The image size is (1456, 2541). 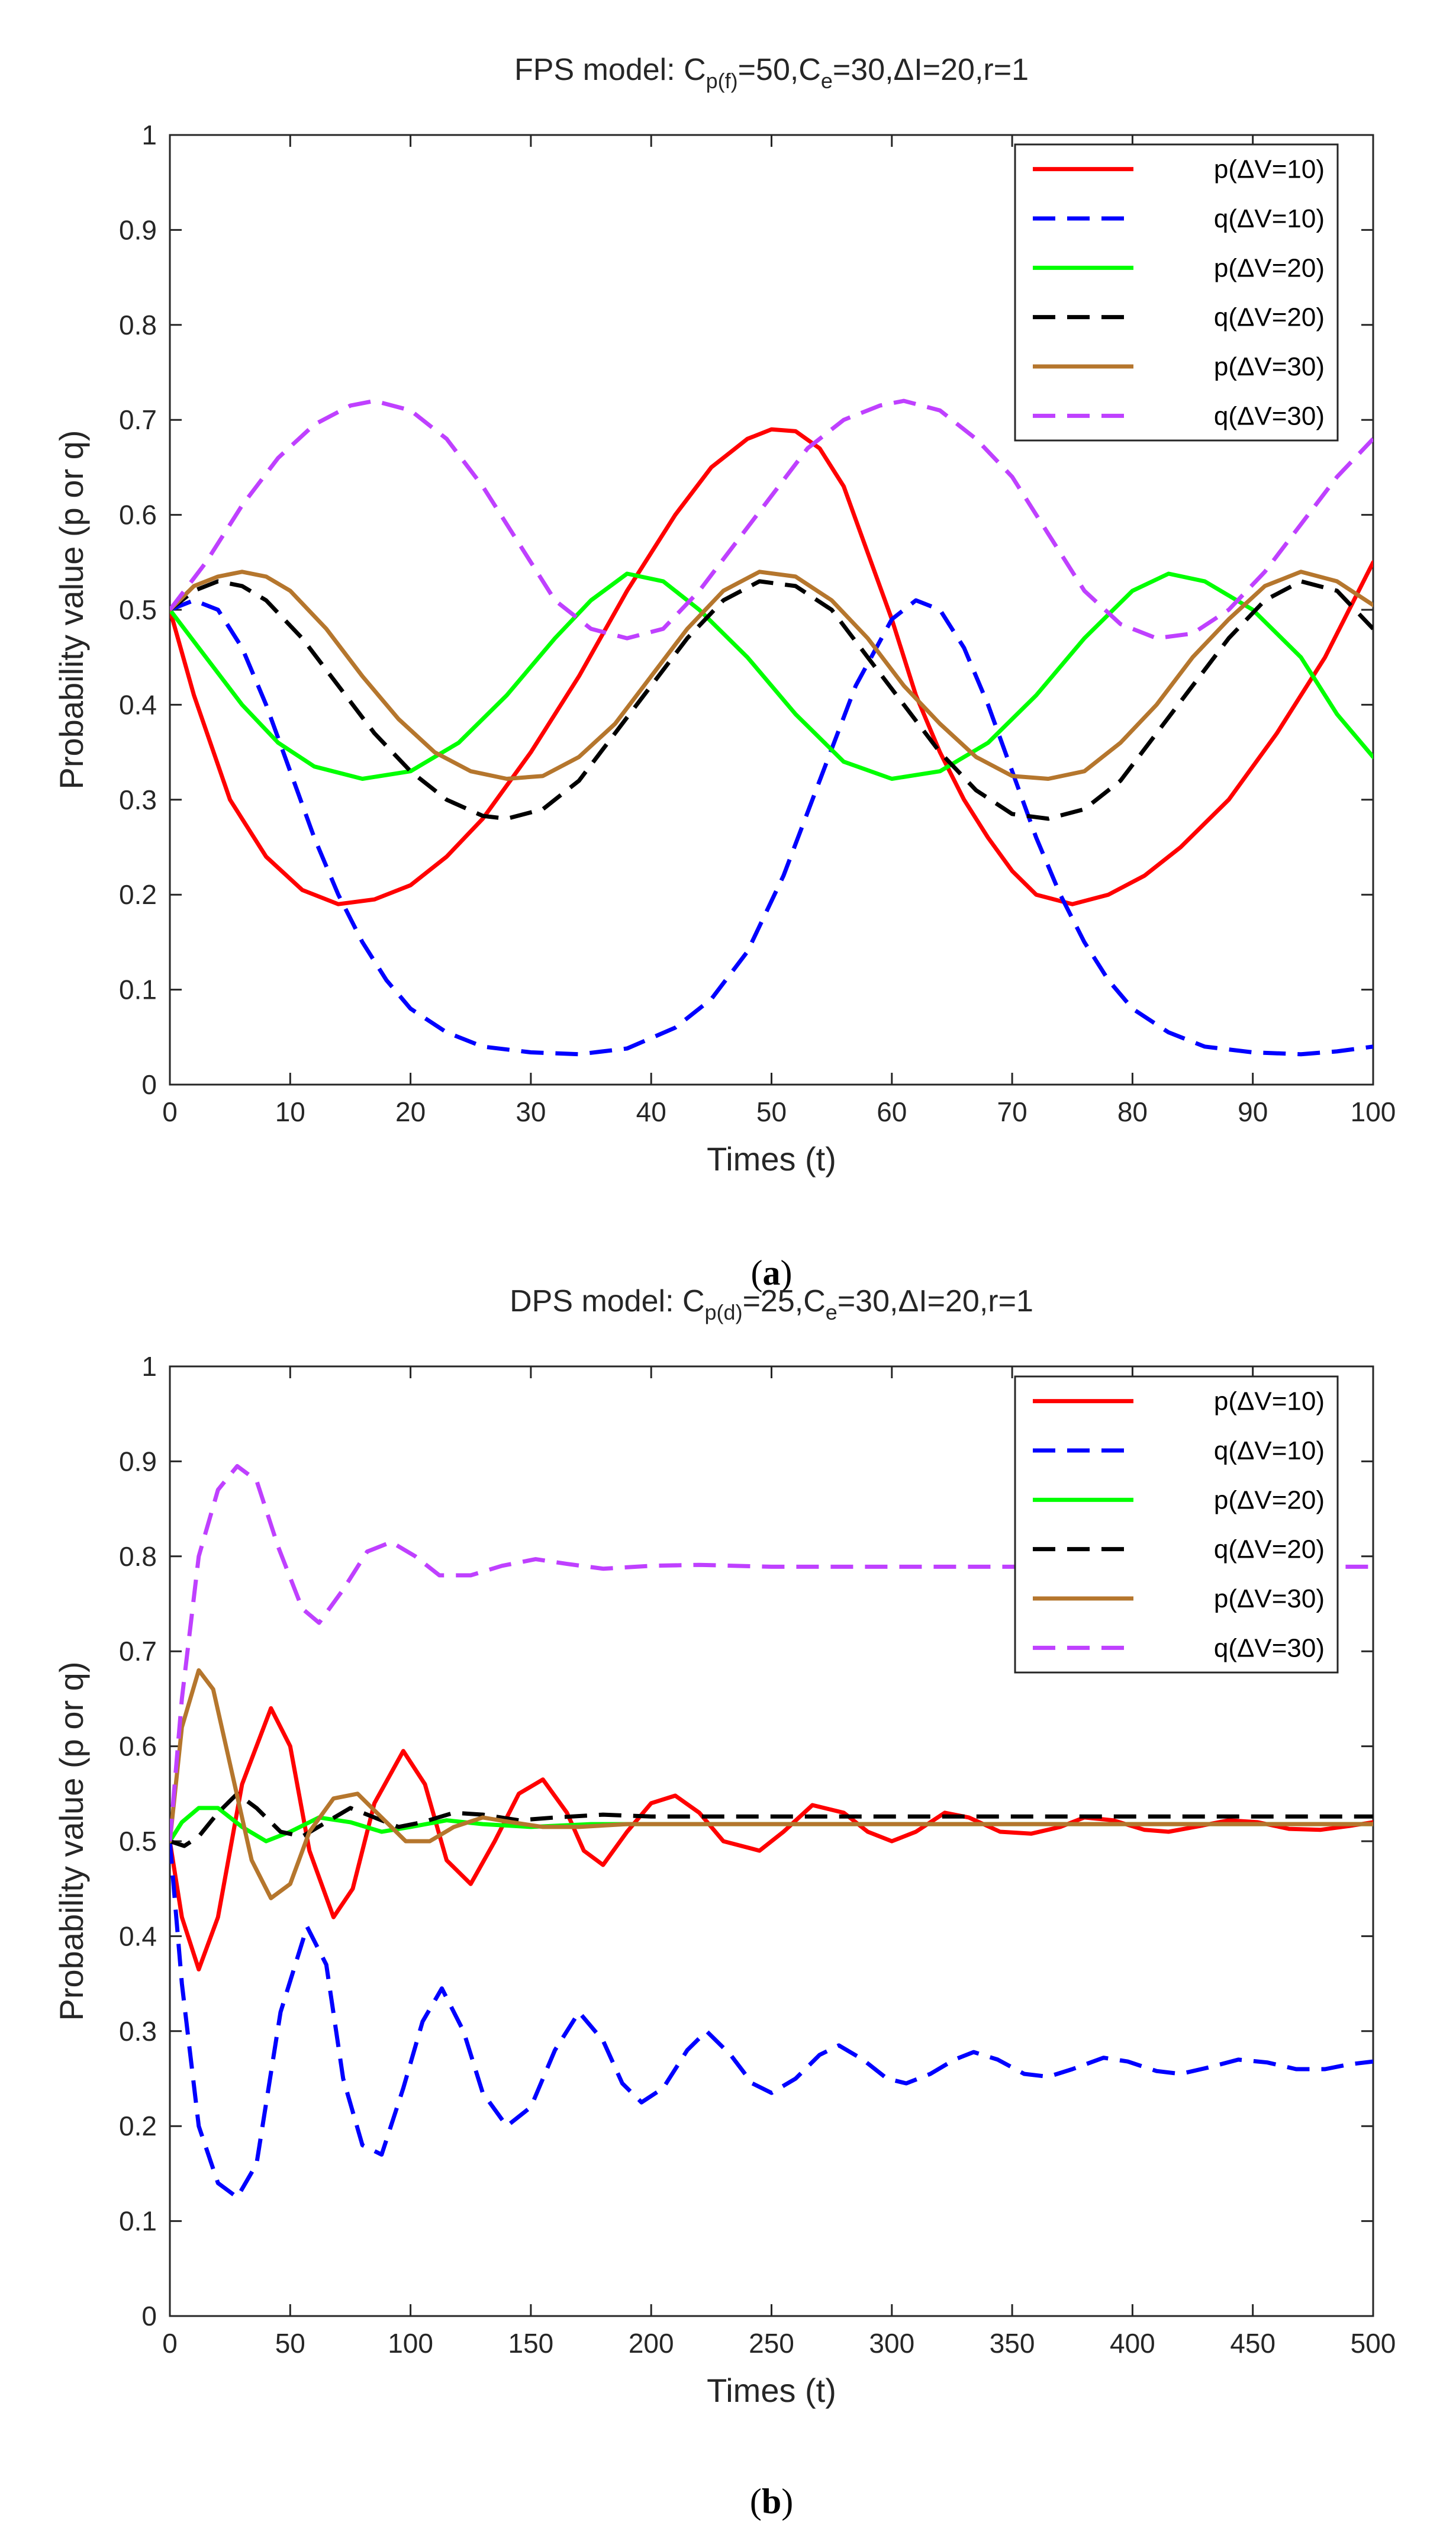 I want to click on chart-title: DPS model: Cp(d)=25,Ce=30,ΔI=20,r=1, so click(x=772, y=1304).